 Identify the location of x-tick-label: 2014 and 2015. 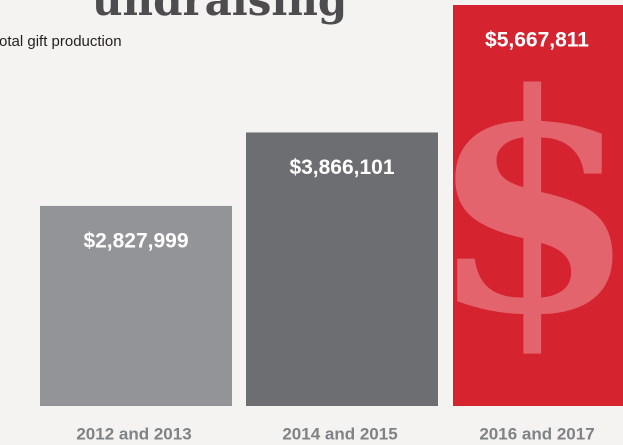
(339, 433).